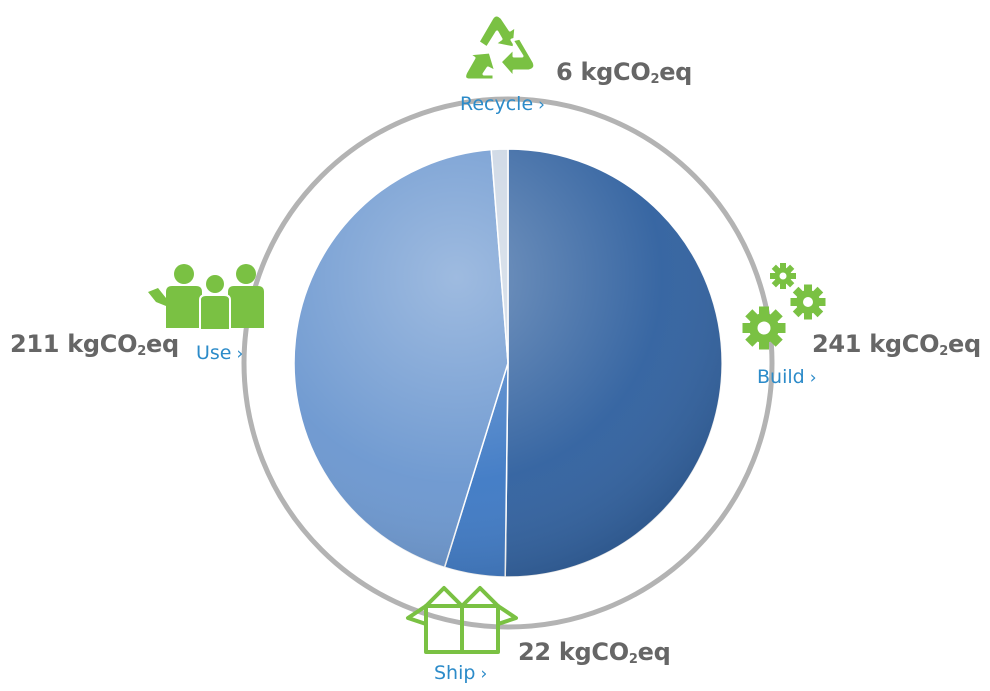 This screenshot has width=990, height=691. I want to click on use-value: 211 kgCO2eq, so click(94, 344).